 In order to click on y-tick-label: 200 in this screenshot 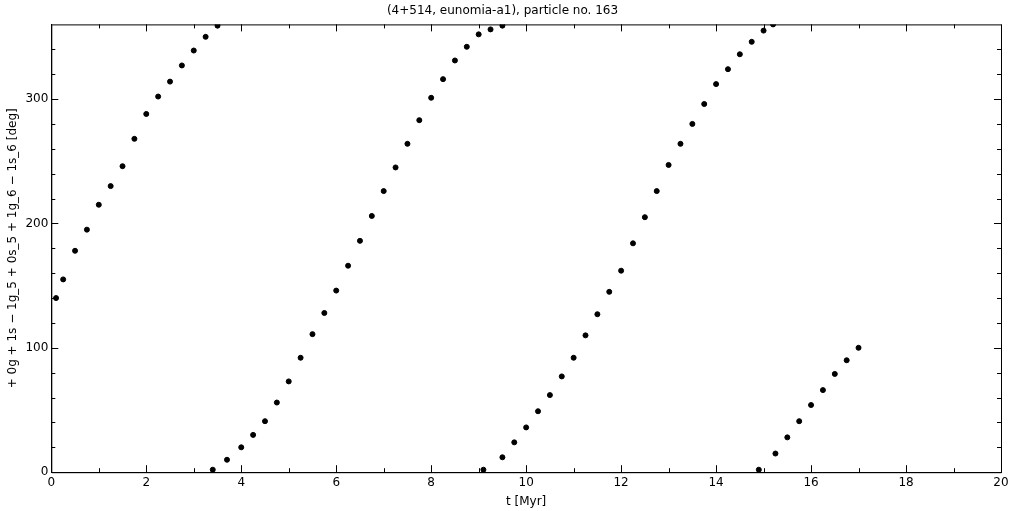, I will do `click(37, 222)`.